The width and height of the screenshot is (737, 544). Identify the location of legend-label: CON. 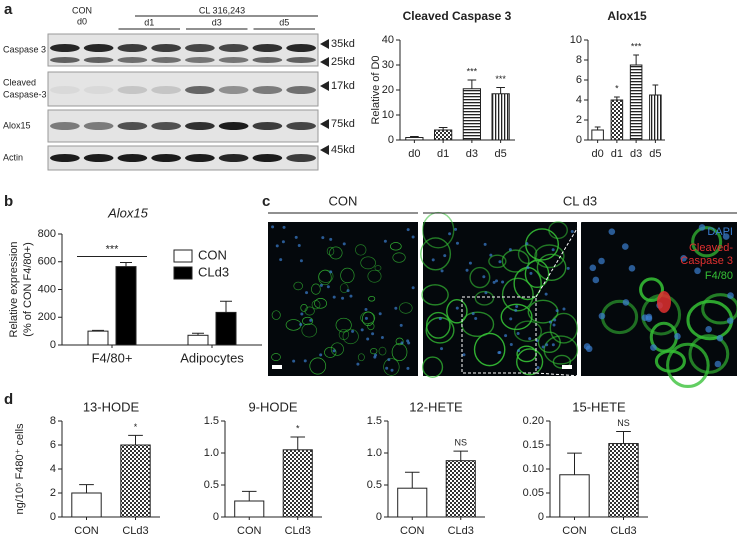
(212, 254).